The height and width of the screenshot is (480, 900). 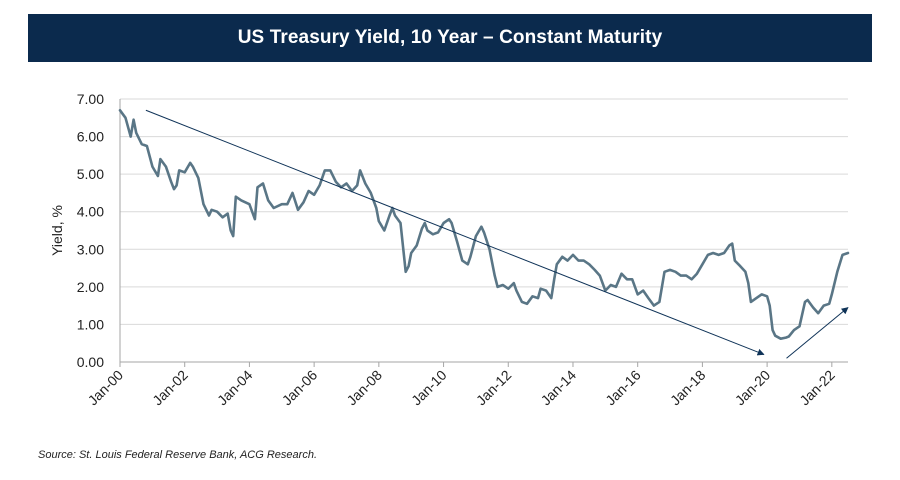 I want to click on y-tick-label: 5.00, so click(x=90, y=174).